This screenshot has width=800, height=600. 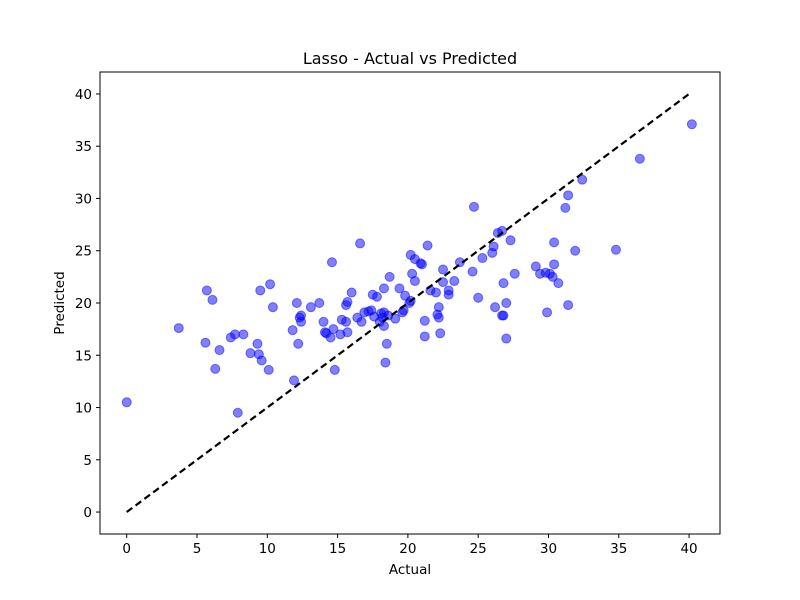 I want to click on x-tick-label: 15, so click(x=337, y=549).